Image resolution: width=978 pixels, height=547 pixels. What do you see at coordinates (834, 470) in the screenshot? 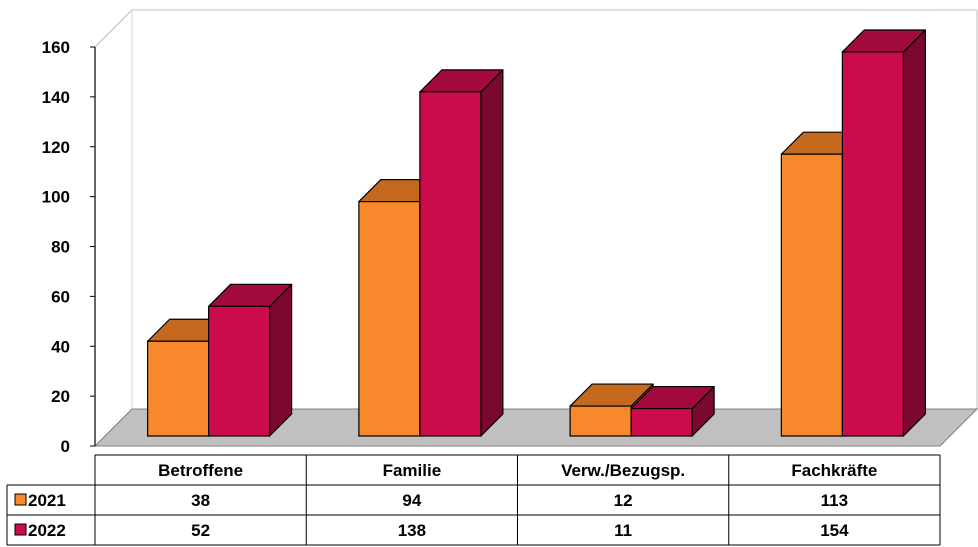
I see `category-label: Fachkräfte` at bounding box center [834, 470].